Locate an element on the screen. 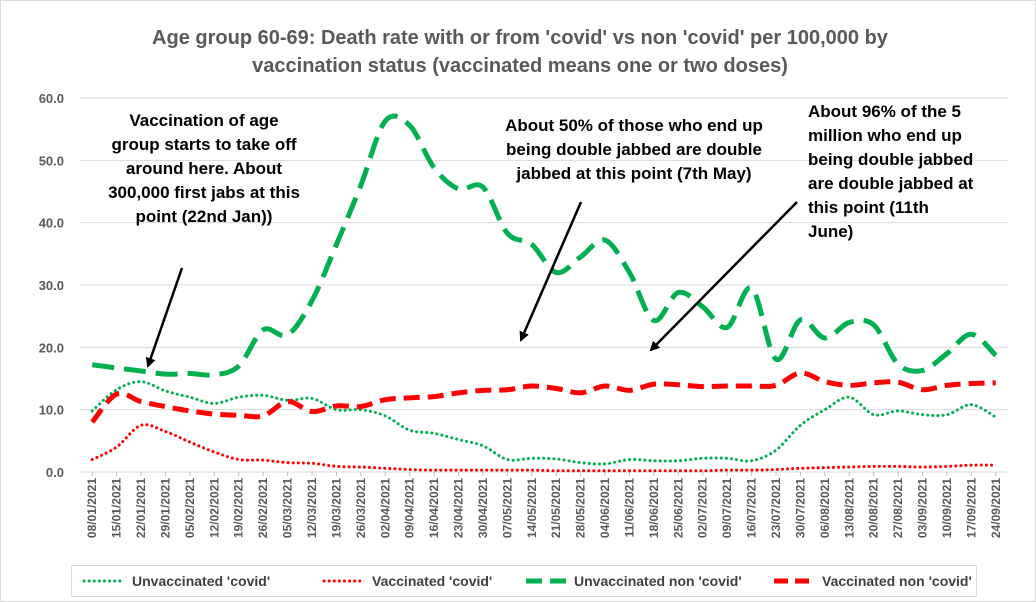  x-tick-label: 19/03/2021 is located at coordinates (336, 508).